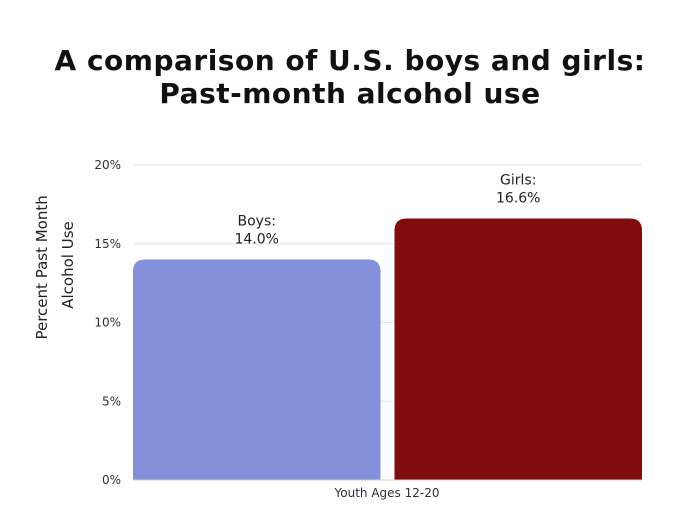 The width and height of the screenshot is (700, 525). Describe the element at coordinates (257, 369) in the screenshot. I see `bar-boys` at that location.